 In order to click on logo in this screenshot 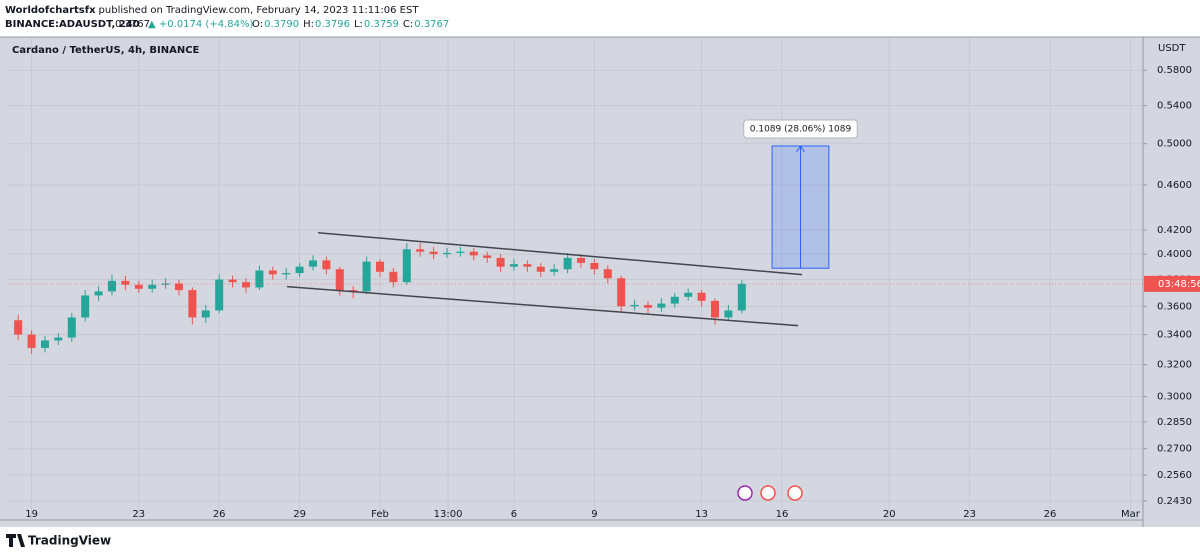, I will do `click(15, 540)`.